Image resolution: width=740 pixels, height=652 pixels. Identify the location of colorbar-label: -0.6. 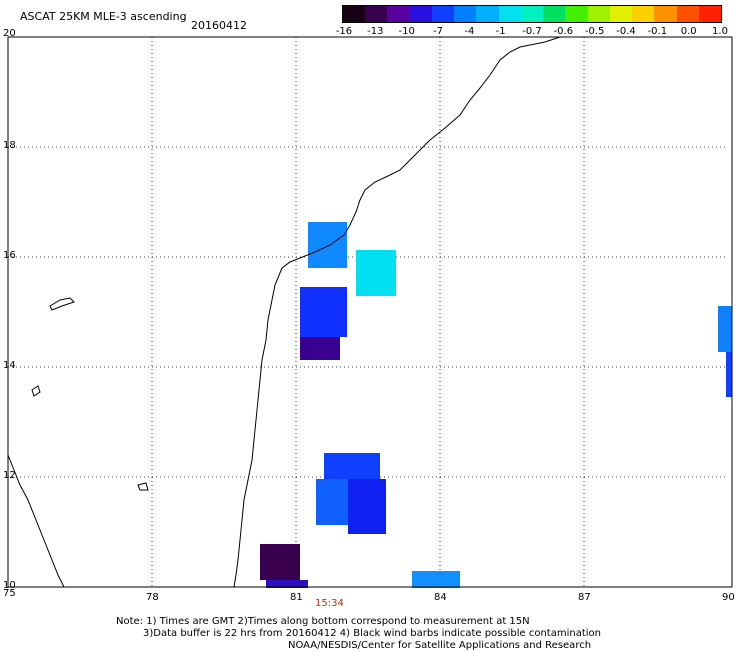
(563, 31).